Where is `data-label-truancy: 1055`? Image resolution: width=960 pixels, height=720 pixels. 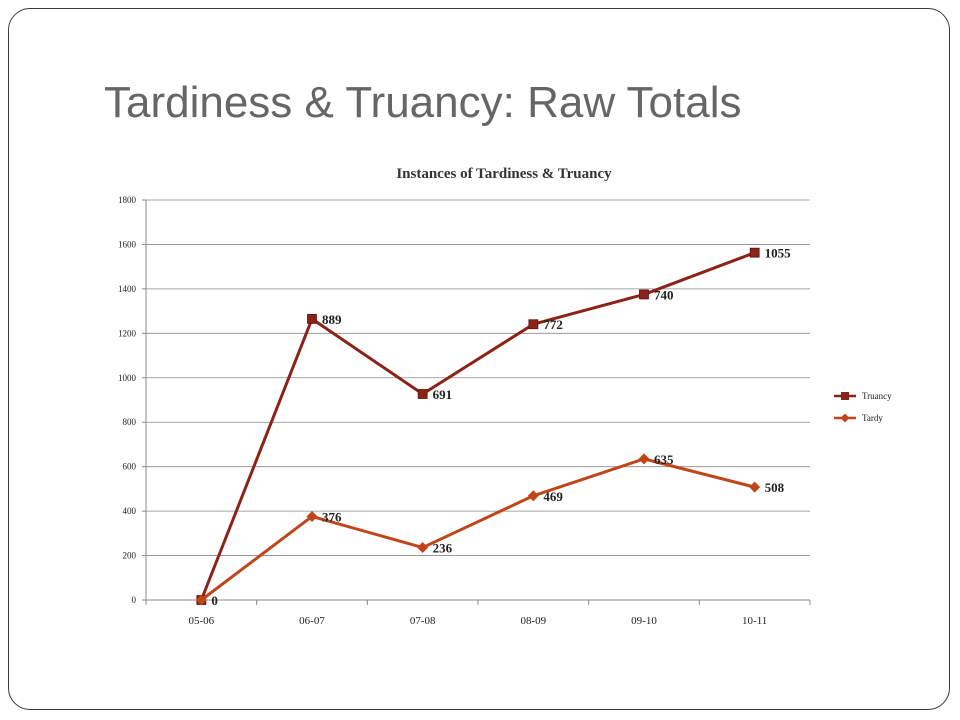
data-label-truancy: 1055 is located at coordinates (778, 253).